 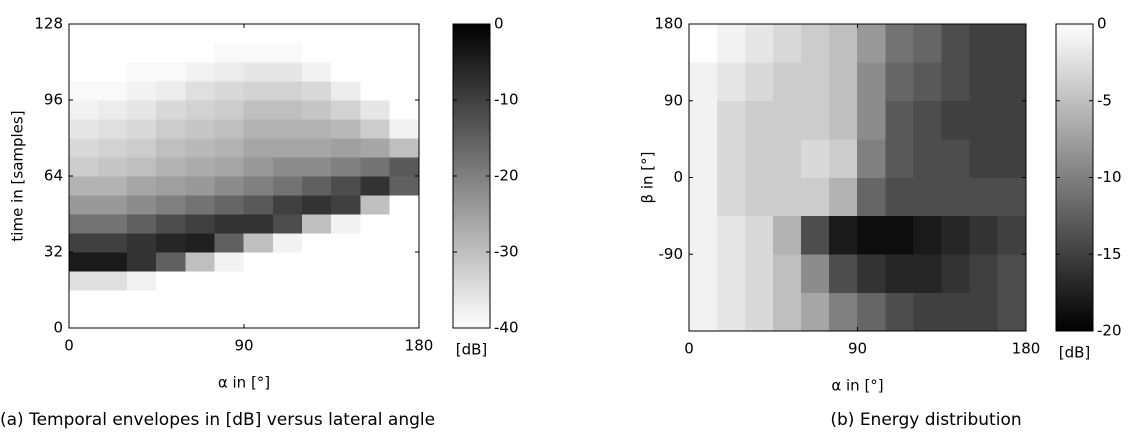 What do you see at coordinates (53, 176) in the screenshot?
I see `y-tick-label: 64` at bounding box center [53, 176].